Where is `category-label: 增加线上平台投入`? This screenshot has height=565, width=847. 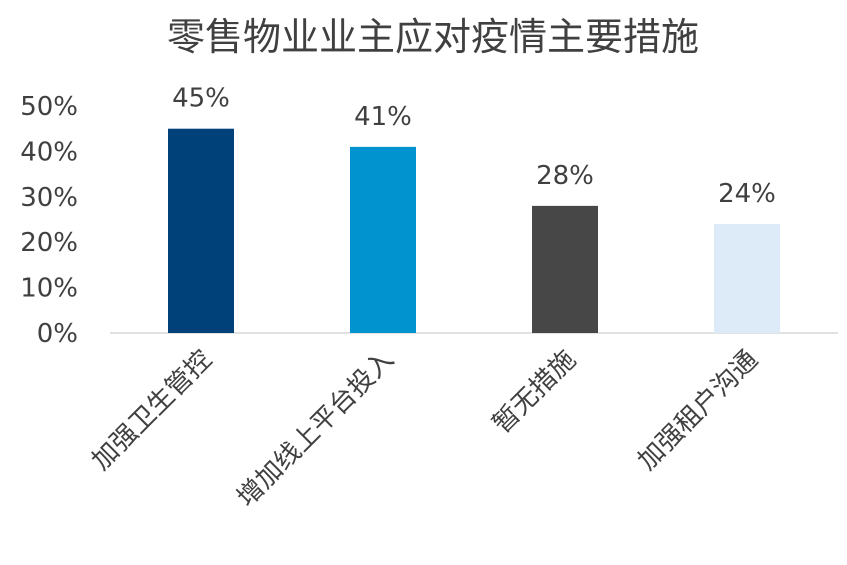 category-label: 增加线上平台投入 is located at coordinates (316, 429).